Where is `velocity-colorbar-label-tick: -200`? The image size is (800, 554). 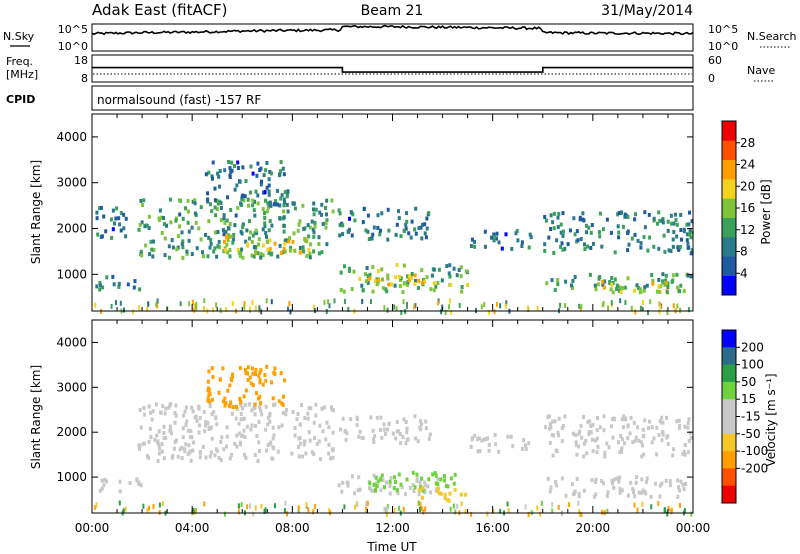 velocity-colorbar-label-tick: -200 is located at coordinates (754, 468).